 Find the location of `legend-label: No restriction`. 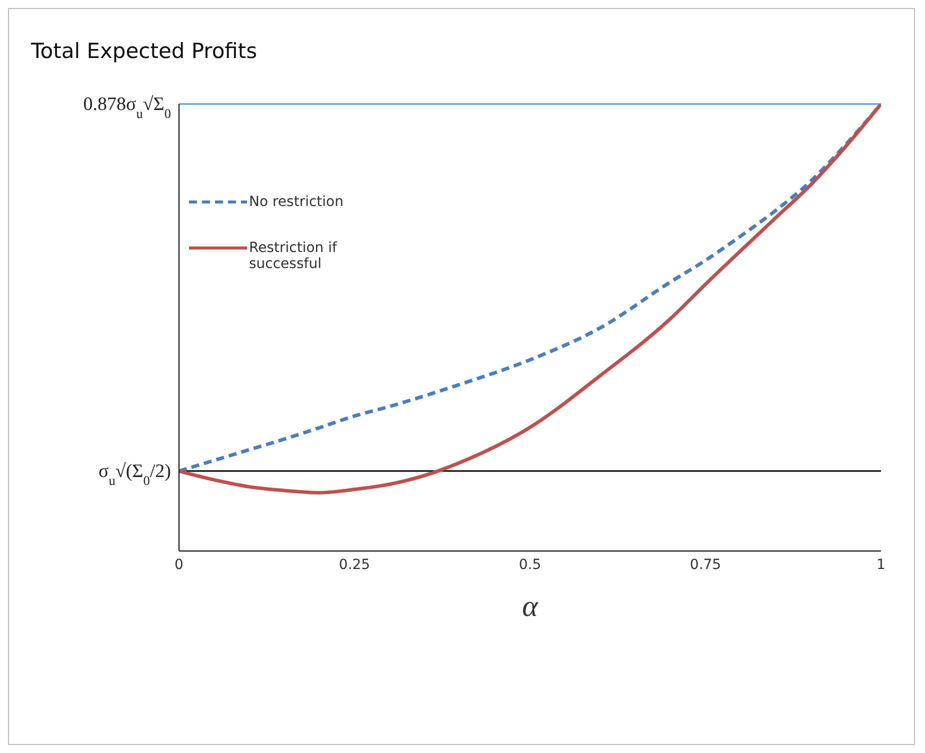

legend-label: No restriction is located at coordinates (296, 202).